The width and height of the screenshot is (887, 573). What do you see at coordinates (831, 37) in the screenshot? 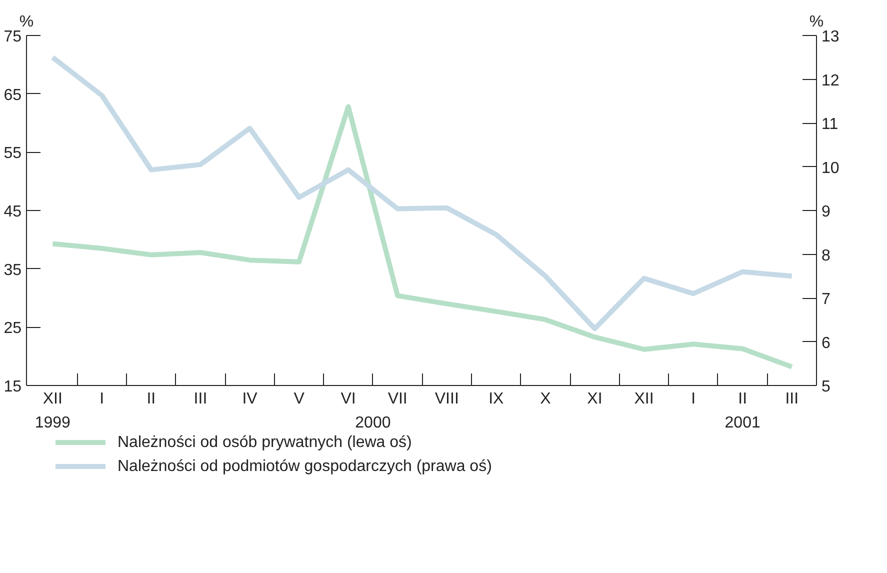
I see `y2-tick-label: 13` at bounding box center [831, 37].